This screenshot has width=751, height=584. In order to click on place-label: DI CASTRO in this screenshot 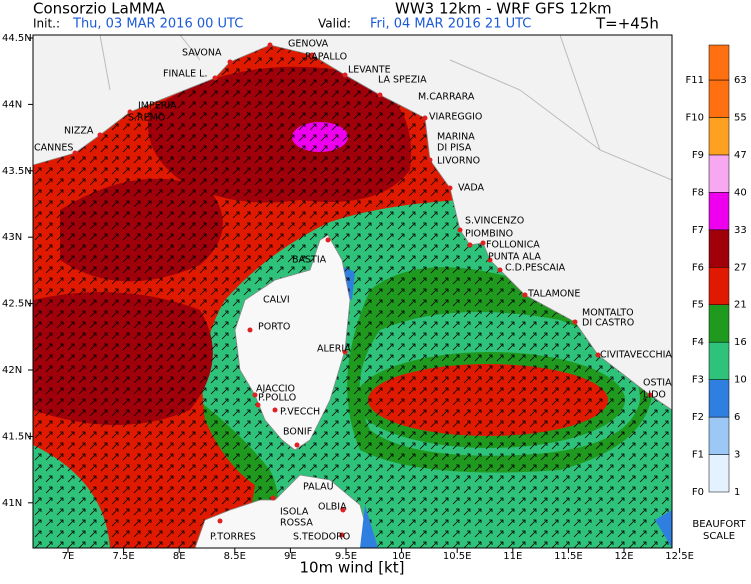, I will do `click(608, 323)`.